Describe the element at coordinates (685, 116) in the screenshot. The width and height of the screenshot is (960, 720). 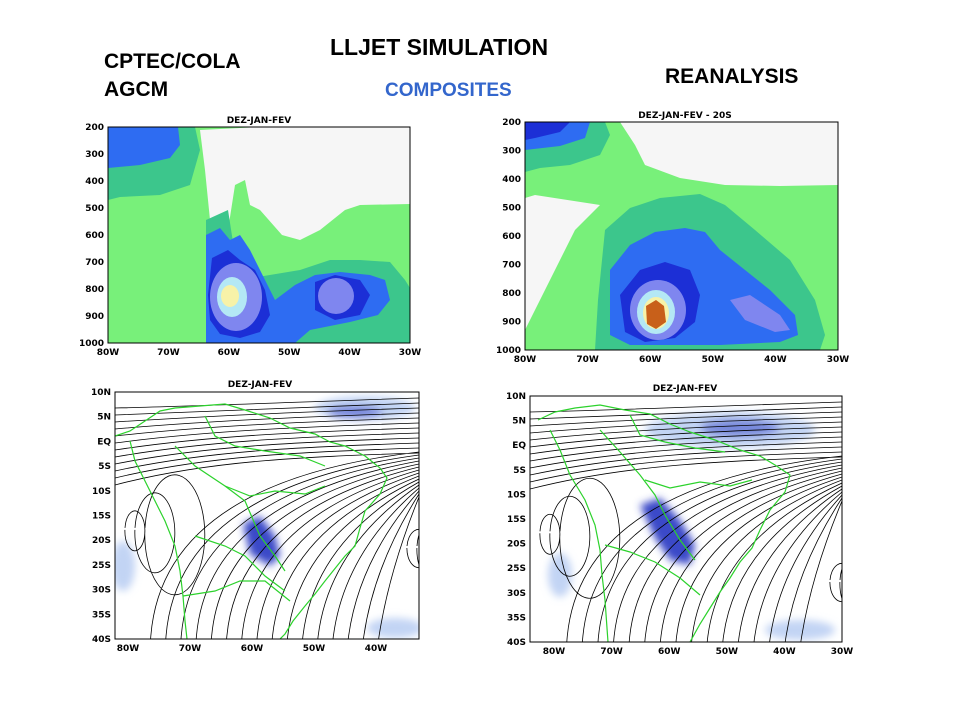
I see `chart-title: DEZ-JAN-FEV - 20S` at that location.